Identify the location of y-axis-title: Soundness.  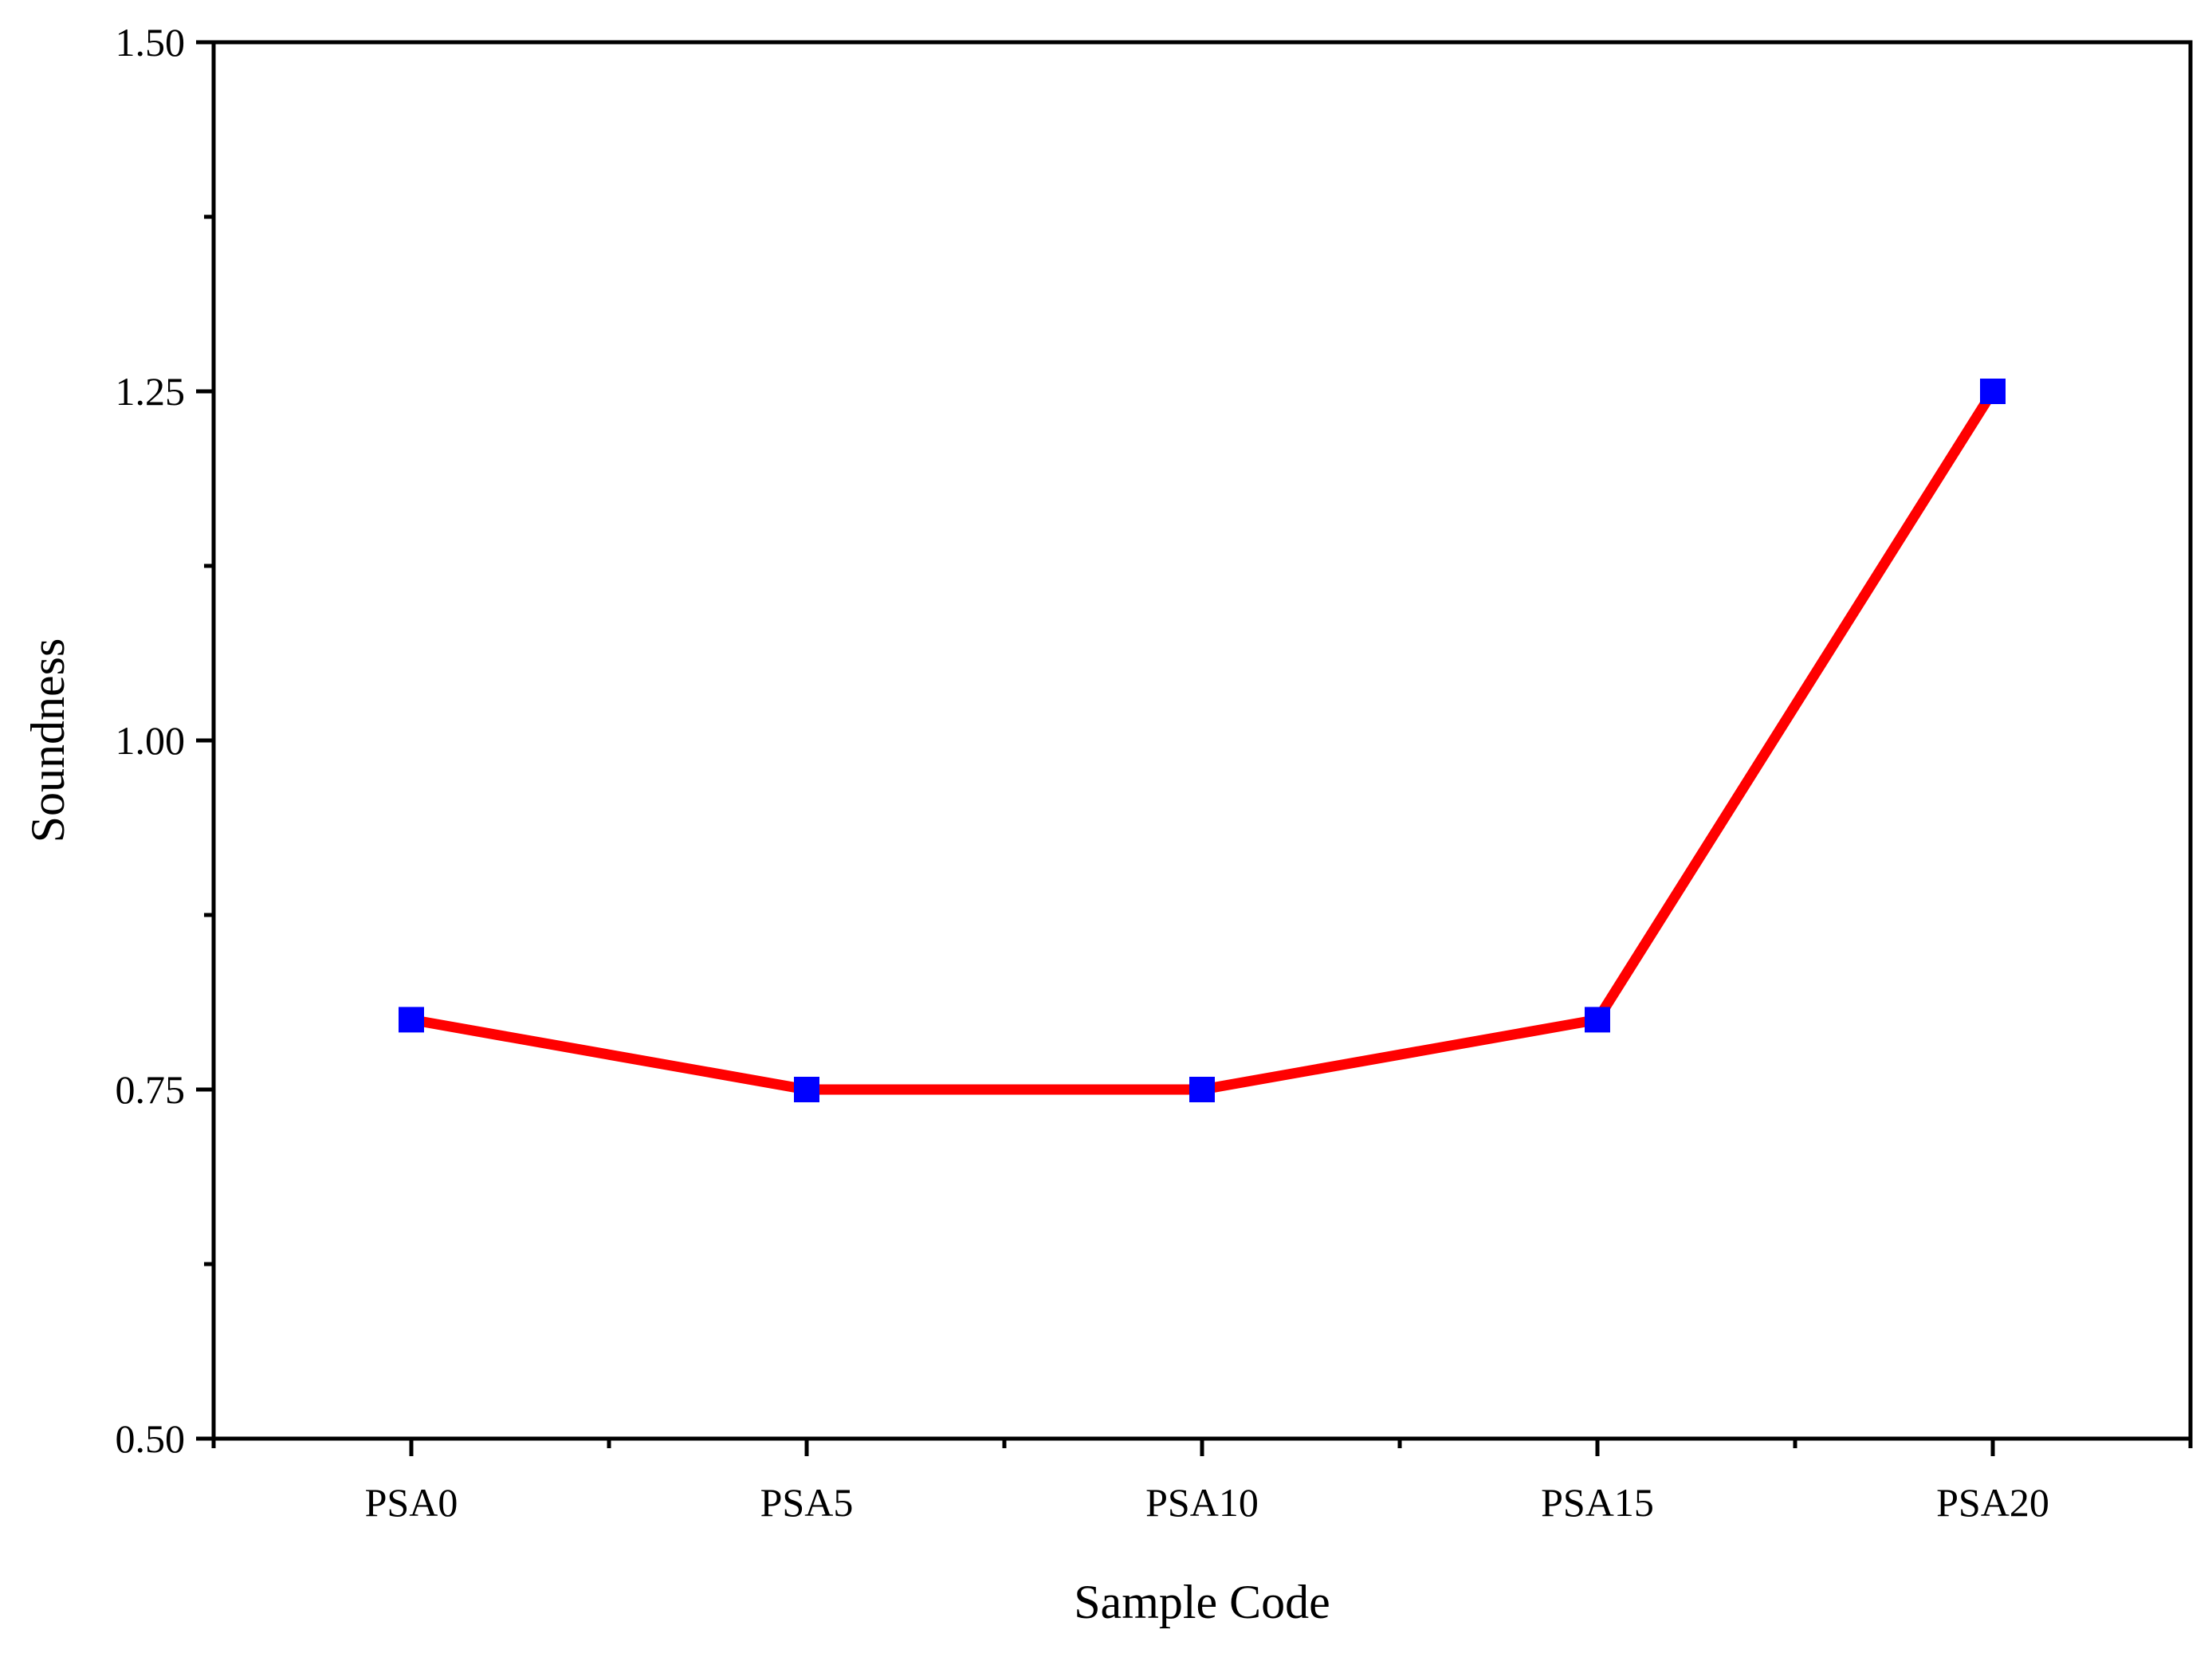
(48, 740).